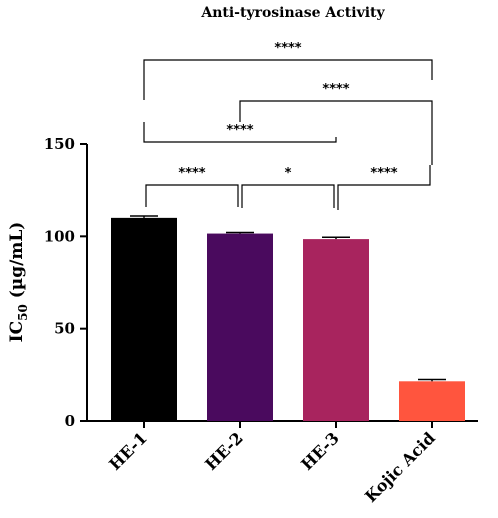  I want to click on chart-title: Anti-tyrosinase Activity, so click(292, 13).